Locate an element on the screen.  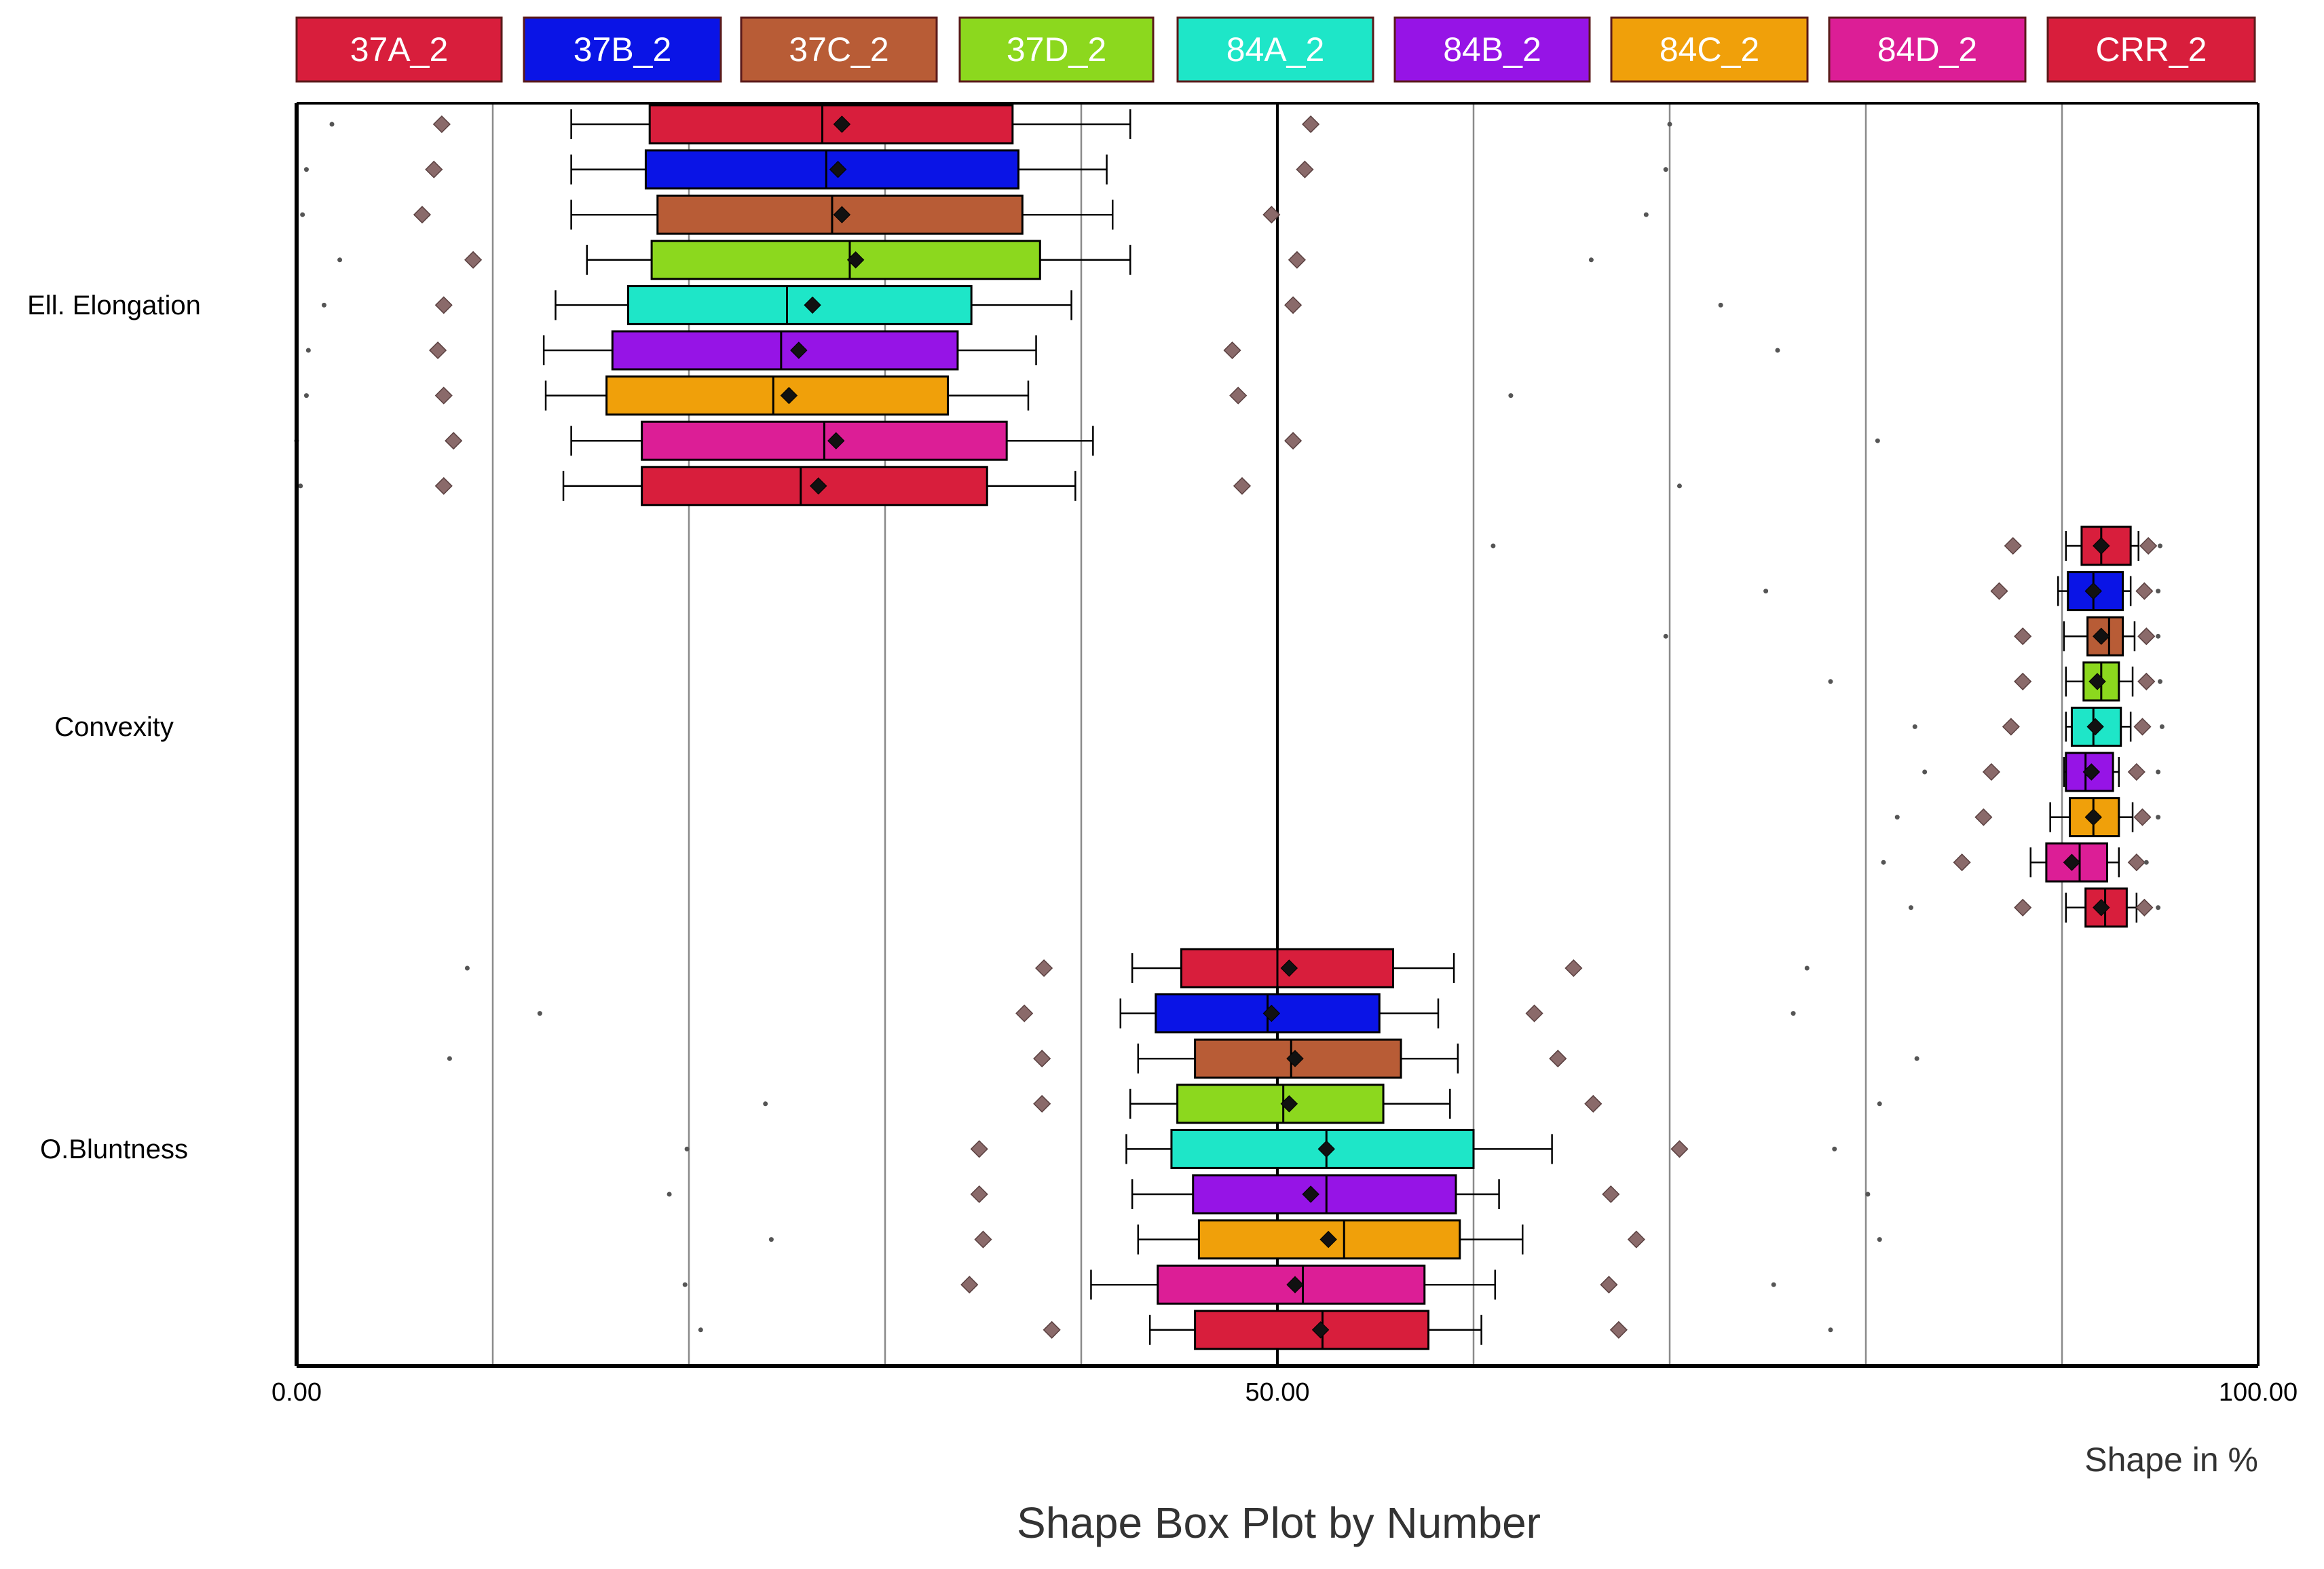
legend-item-37a-2: 37A_2 is located at coordinates (399, 49).